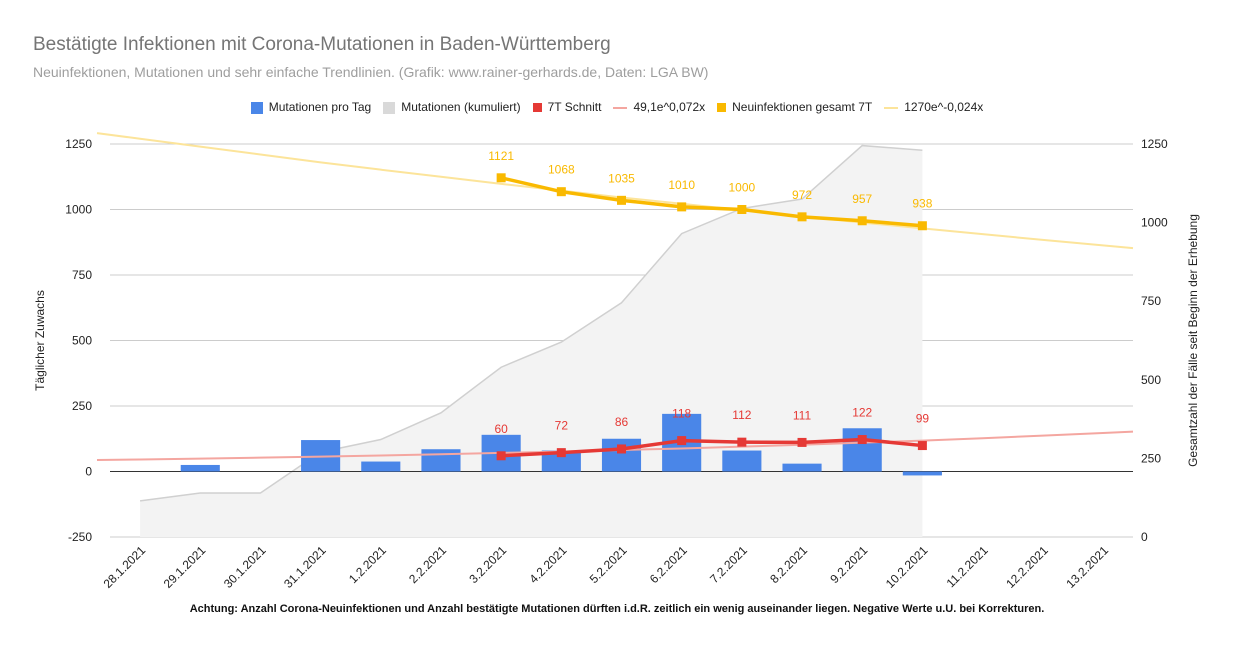 The height and width of the screenshot is (651, 1234). Describe the element at coordinates (40, 340) in the screenshot. I see `y-axis-label: Täglicher Zuwachs` at that location.